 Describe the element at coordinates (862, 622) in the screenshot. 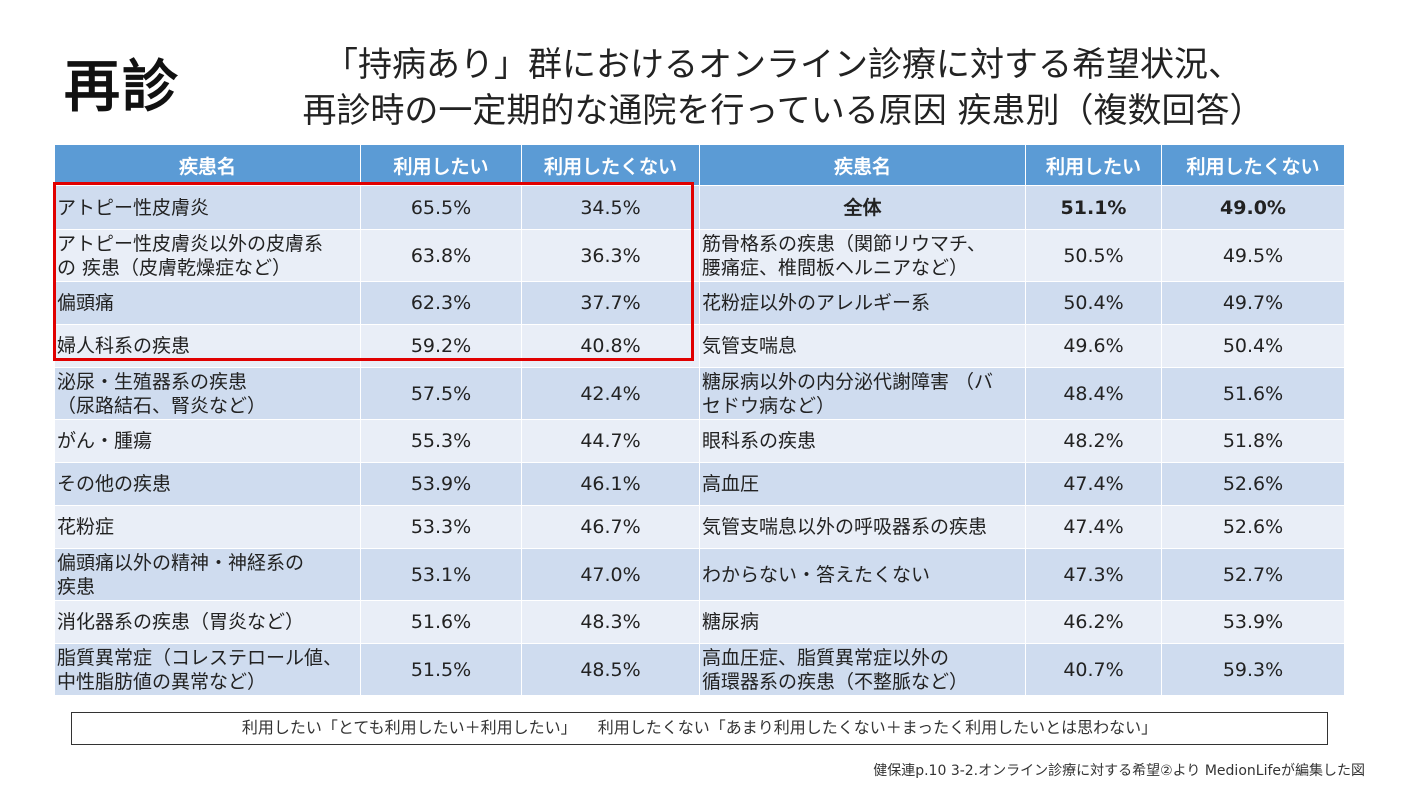

I see `right-disease-name: 糖尿病` at that location.